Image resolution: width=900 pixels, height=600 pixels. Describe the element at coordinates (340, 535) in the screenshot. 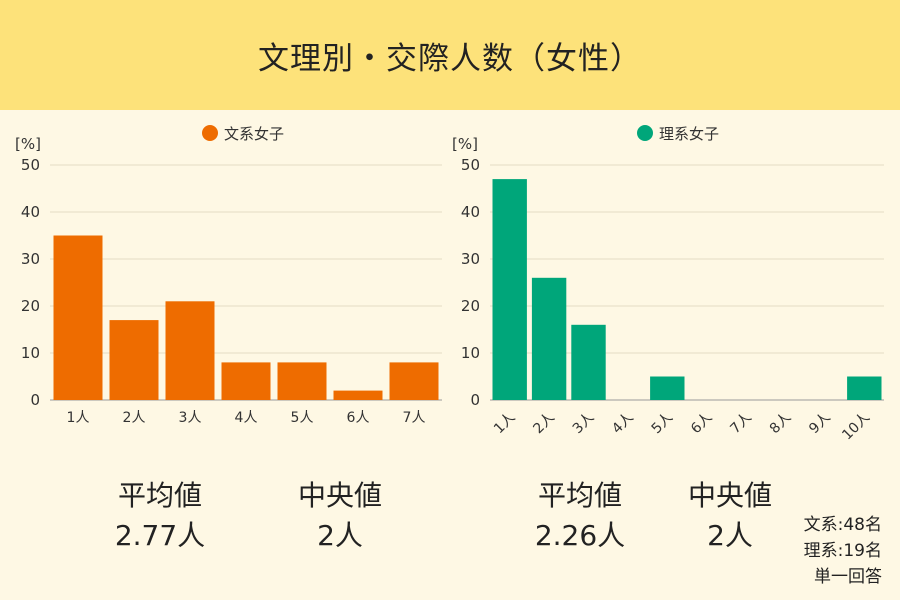

I see `humanities-median-value: 2人` at that location.